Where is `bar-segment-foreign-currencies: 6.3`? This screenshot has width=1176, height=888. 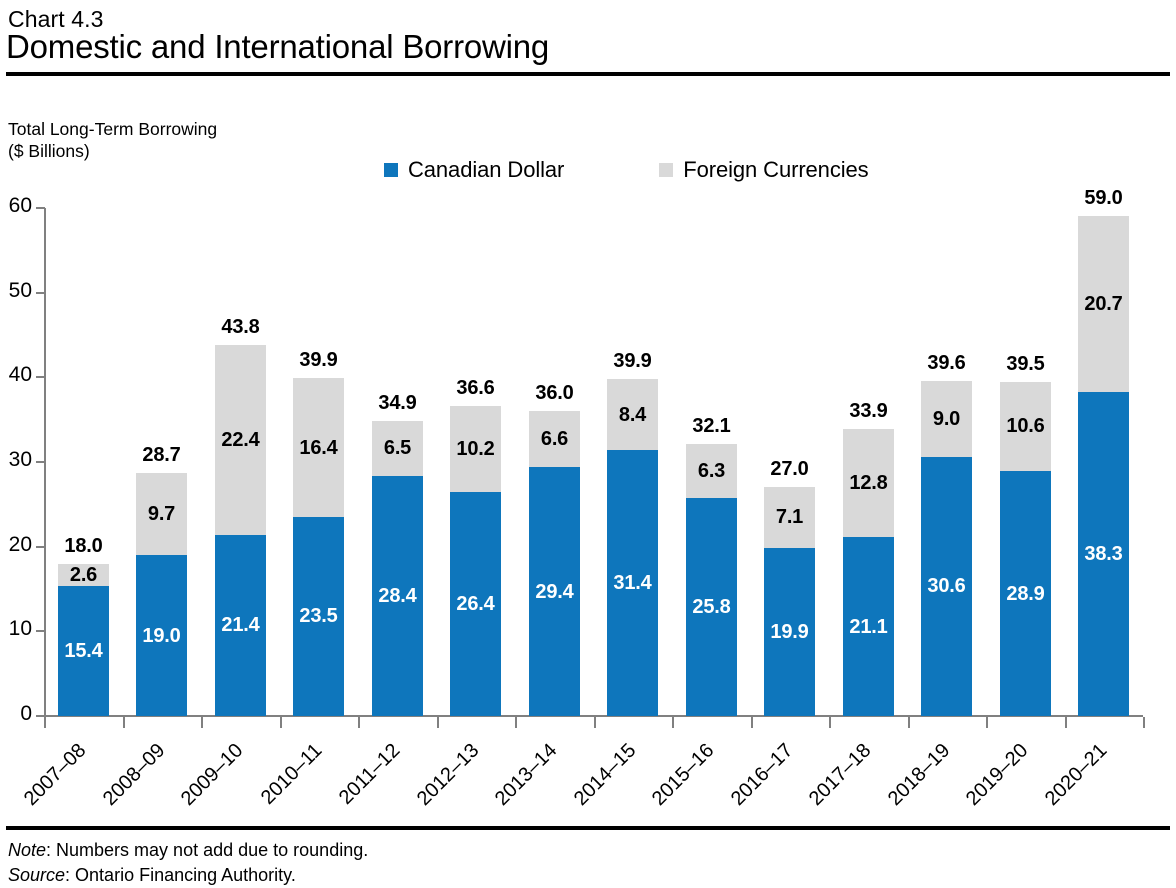 bar-segment-foreign-currencies: 6.3 is located at coordinates (711, 471).